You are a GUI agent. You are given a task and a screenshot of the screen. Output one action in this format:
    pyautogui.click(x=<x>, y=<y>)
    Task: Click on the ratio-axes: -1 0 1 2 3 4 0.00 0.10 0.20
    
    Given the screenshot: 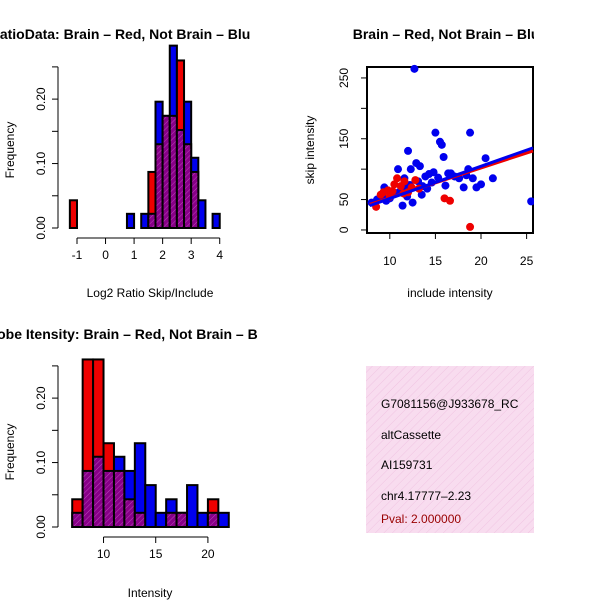 What is the action you would take?
    pyautogui.click(x=128, y=164)
    